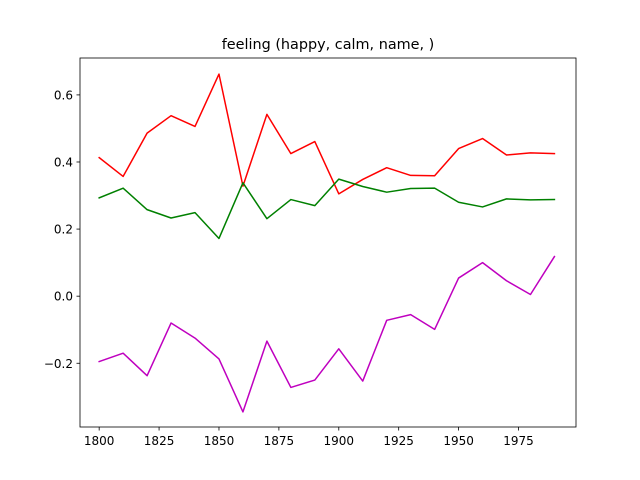 The image size is (640, 480). Describe the element at coordinates (219, 441) in the screenshot. I see `x-tick-label: 1850` at that location.